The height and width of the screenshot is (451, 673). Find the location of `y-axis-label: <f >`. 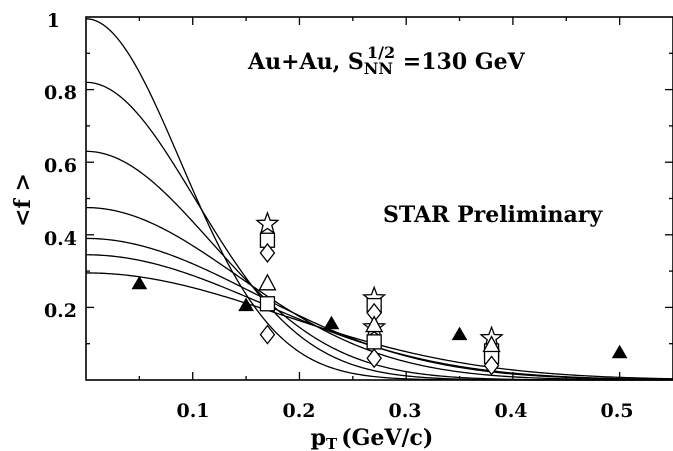

y-axis-label: <f > is located at coordinates (23, 200).